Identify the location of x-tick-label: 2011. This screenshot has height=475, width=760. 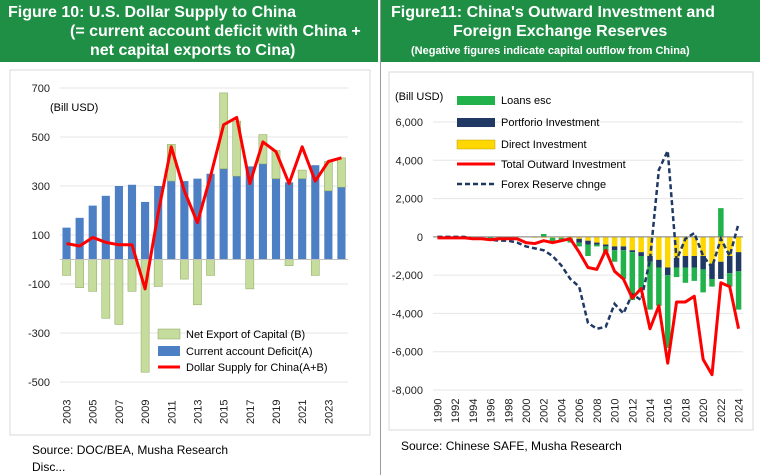
(172, 412).